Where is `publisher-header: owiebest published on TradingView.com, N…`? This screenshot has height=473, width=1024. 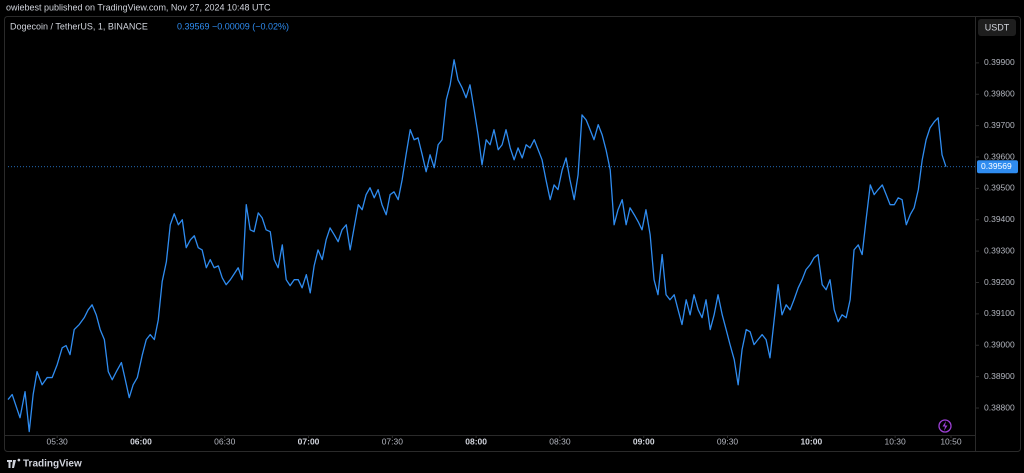
publisher-header: owiebest published on TradingView.com, N… is located at coordinates (138, 7).